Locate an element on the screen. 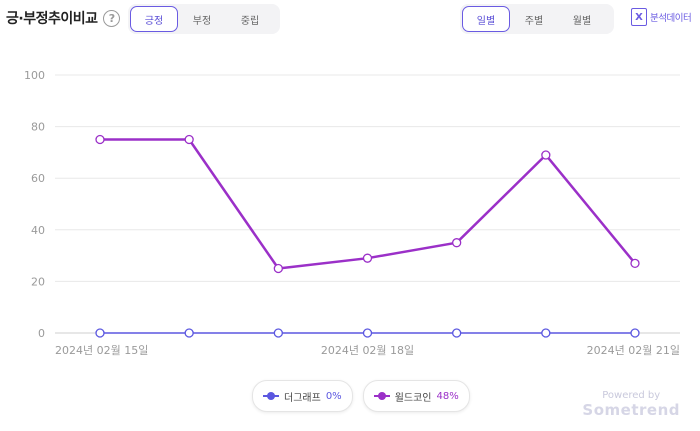 The image size is (700, 431). y-tick-label: 40 is located at coordinates (38, 230).